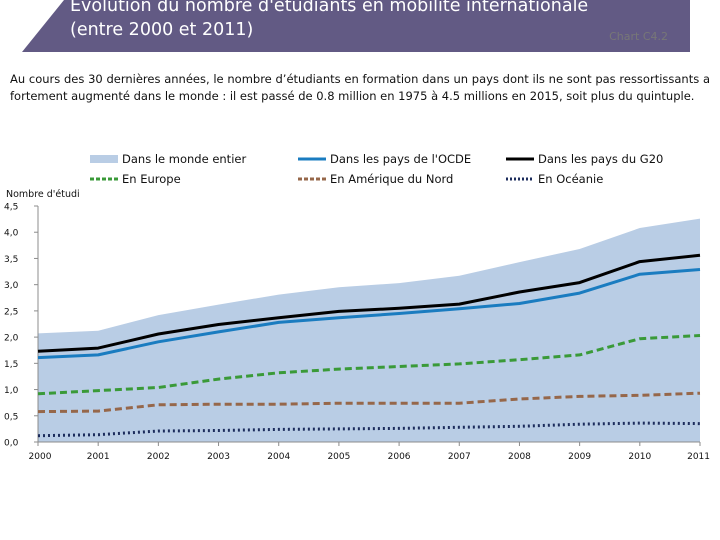 This screenshot has width=720, height=540. Describe the element at coordinates (369, 365) in the screenshot. I see `line-europe` at that location.